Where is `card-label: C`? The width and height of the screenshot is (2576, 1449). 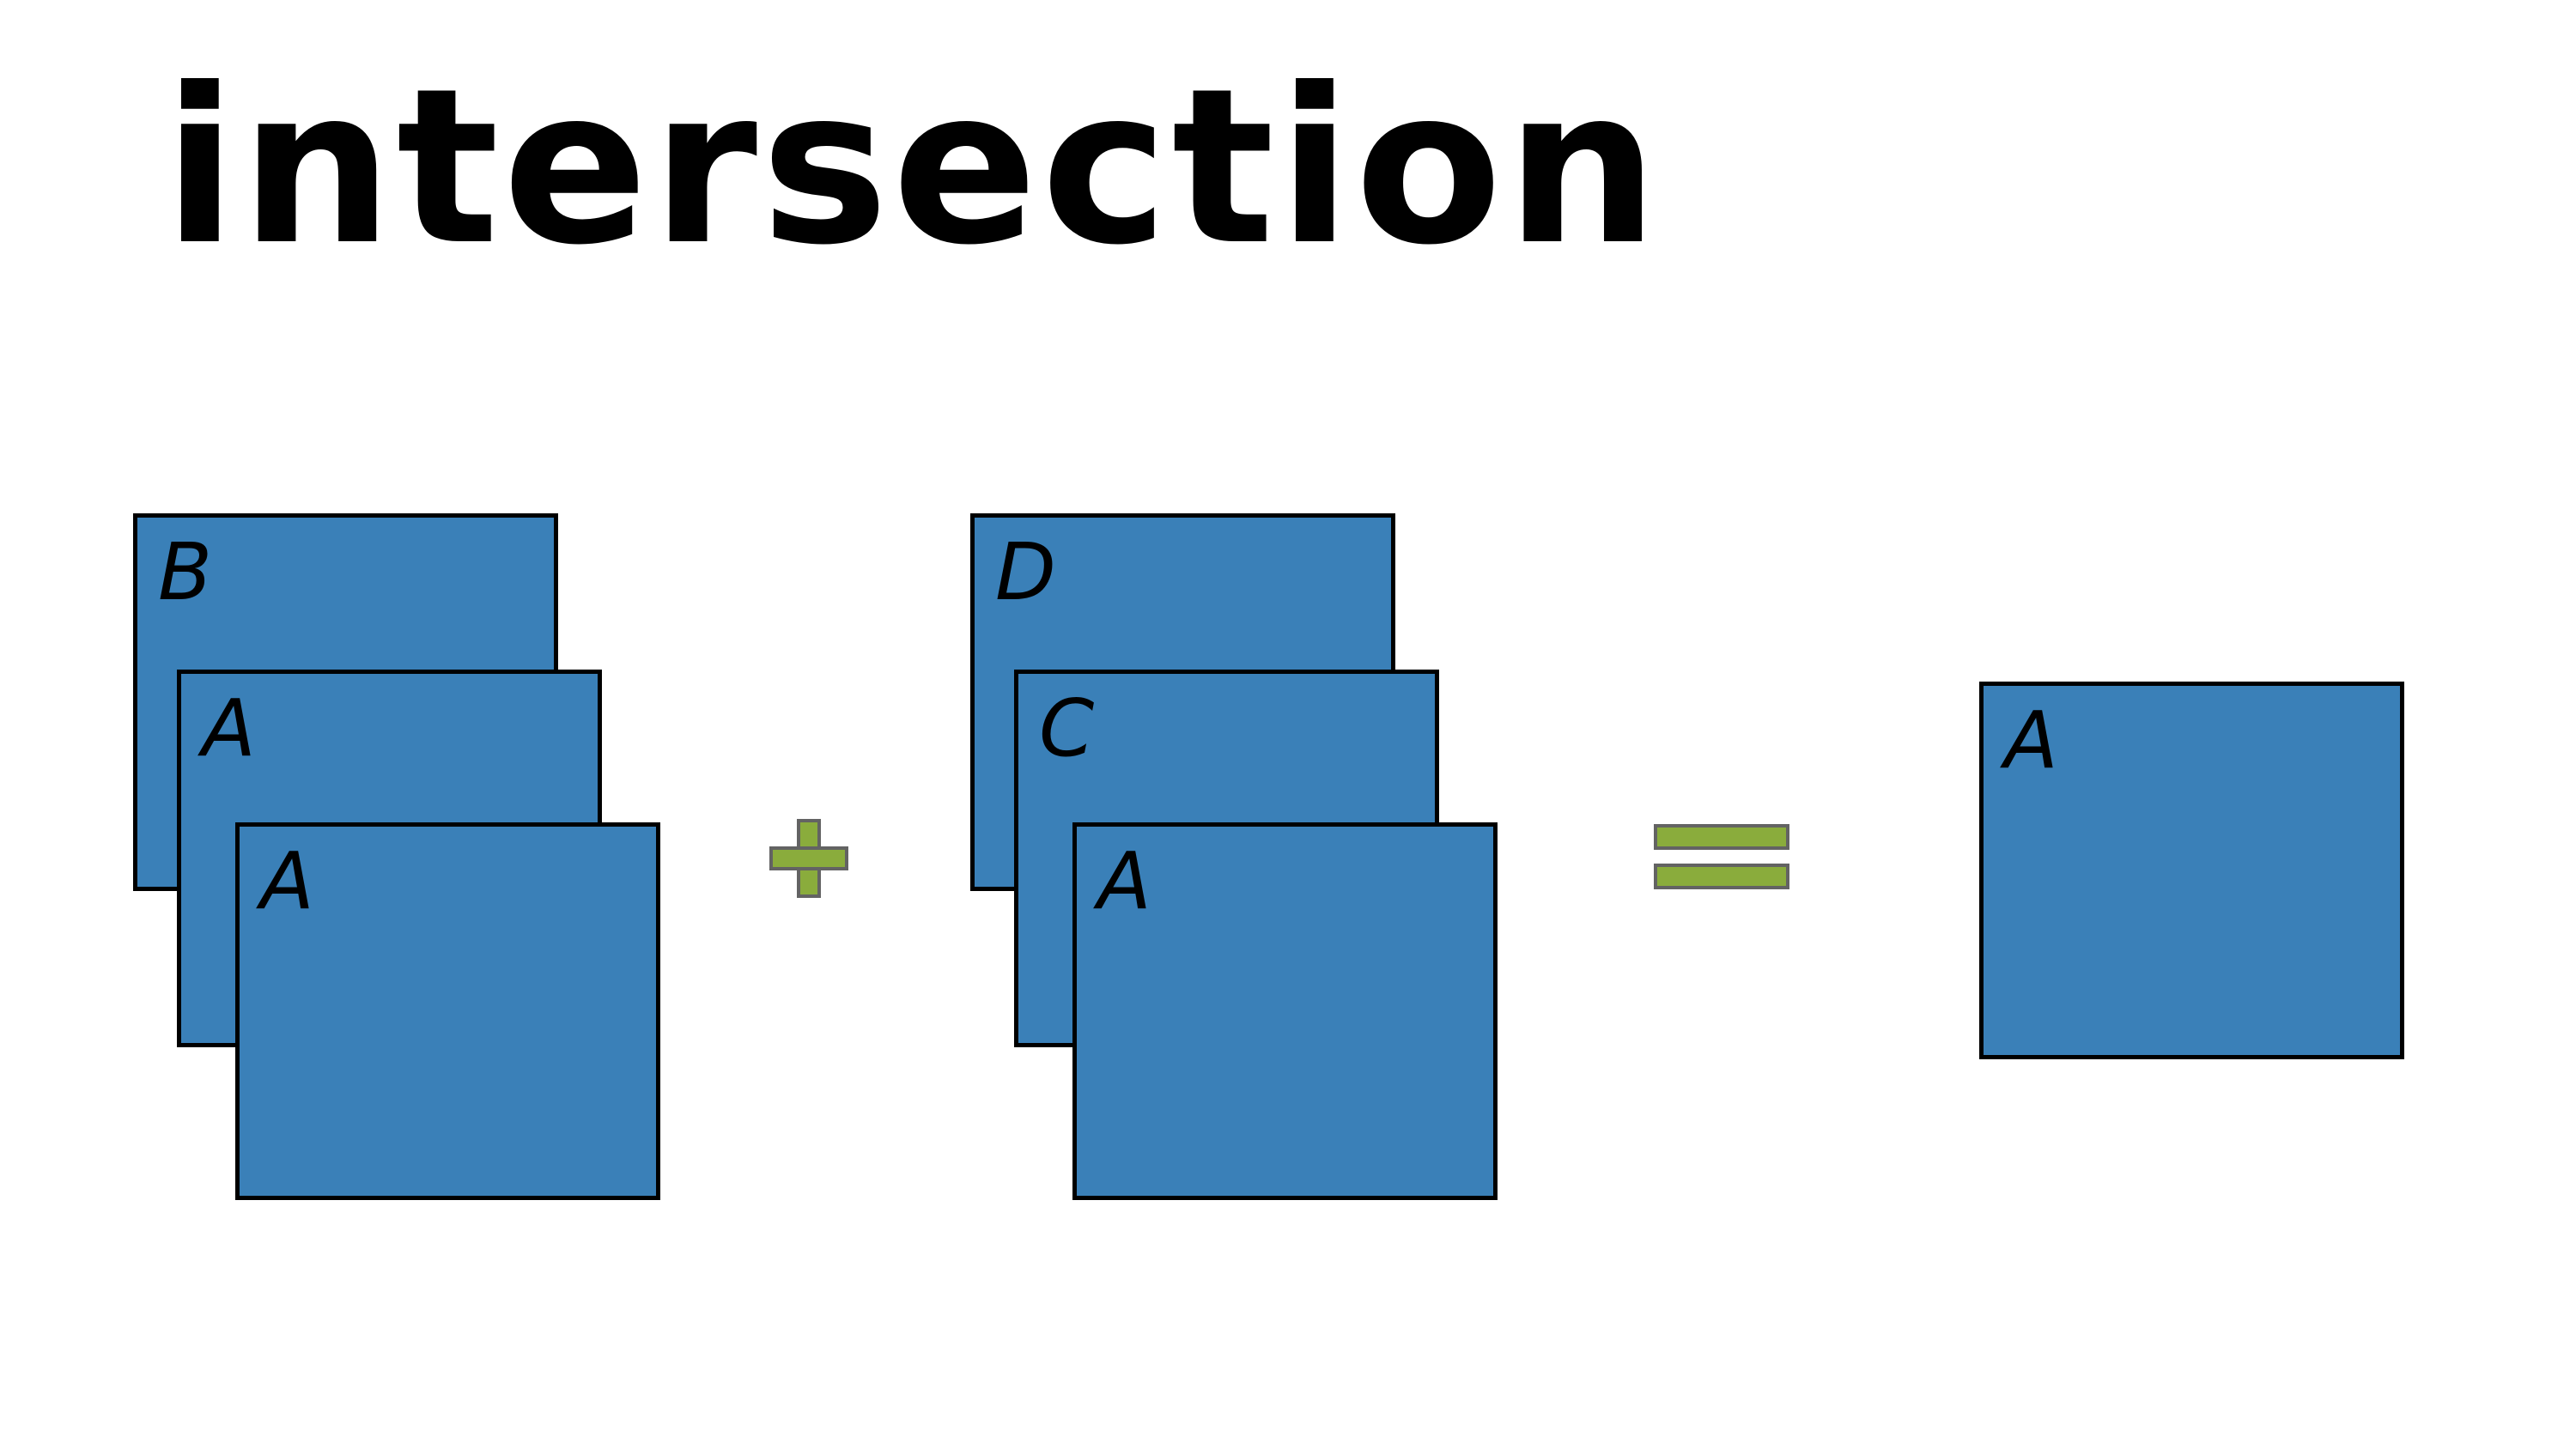 card-label: C is located at coordinates (1067, 728).